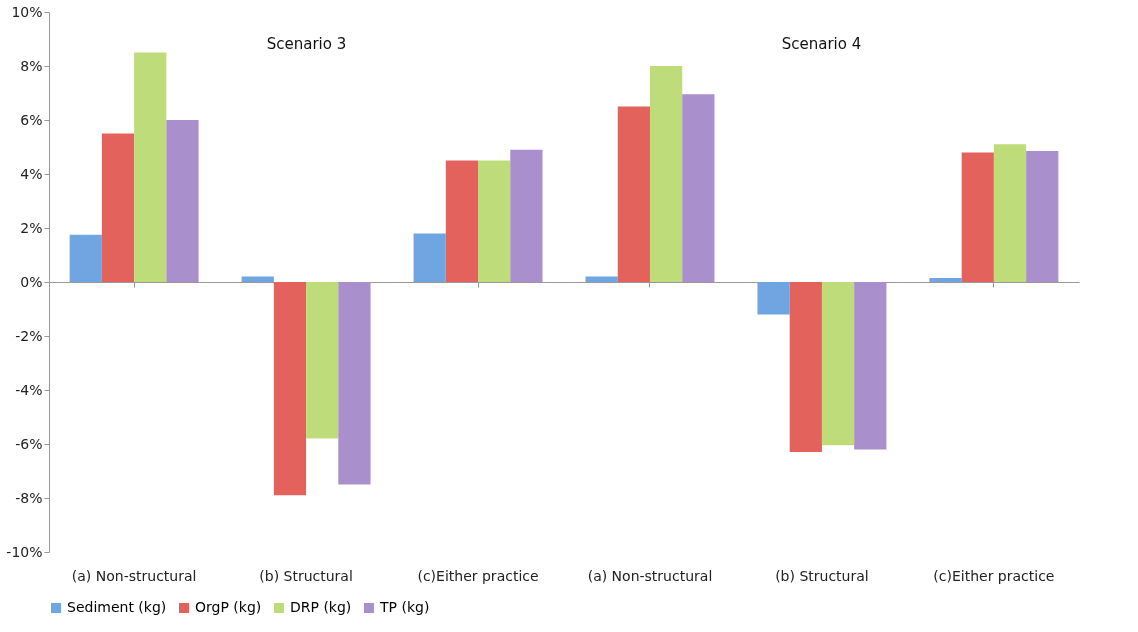  Describe the element at coordinates (29, 389) in the screenshot. I see `y-tick-label: -4%` at that location.